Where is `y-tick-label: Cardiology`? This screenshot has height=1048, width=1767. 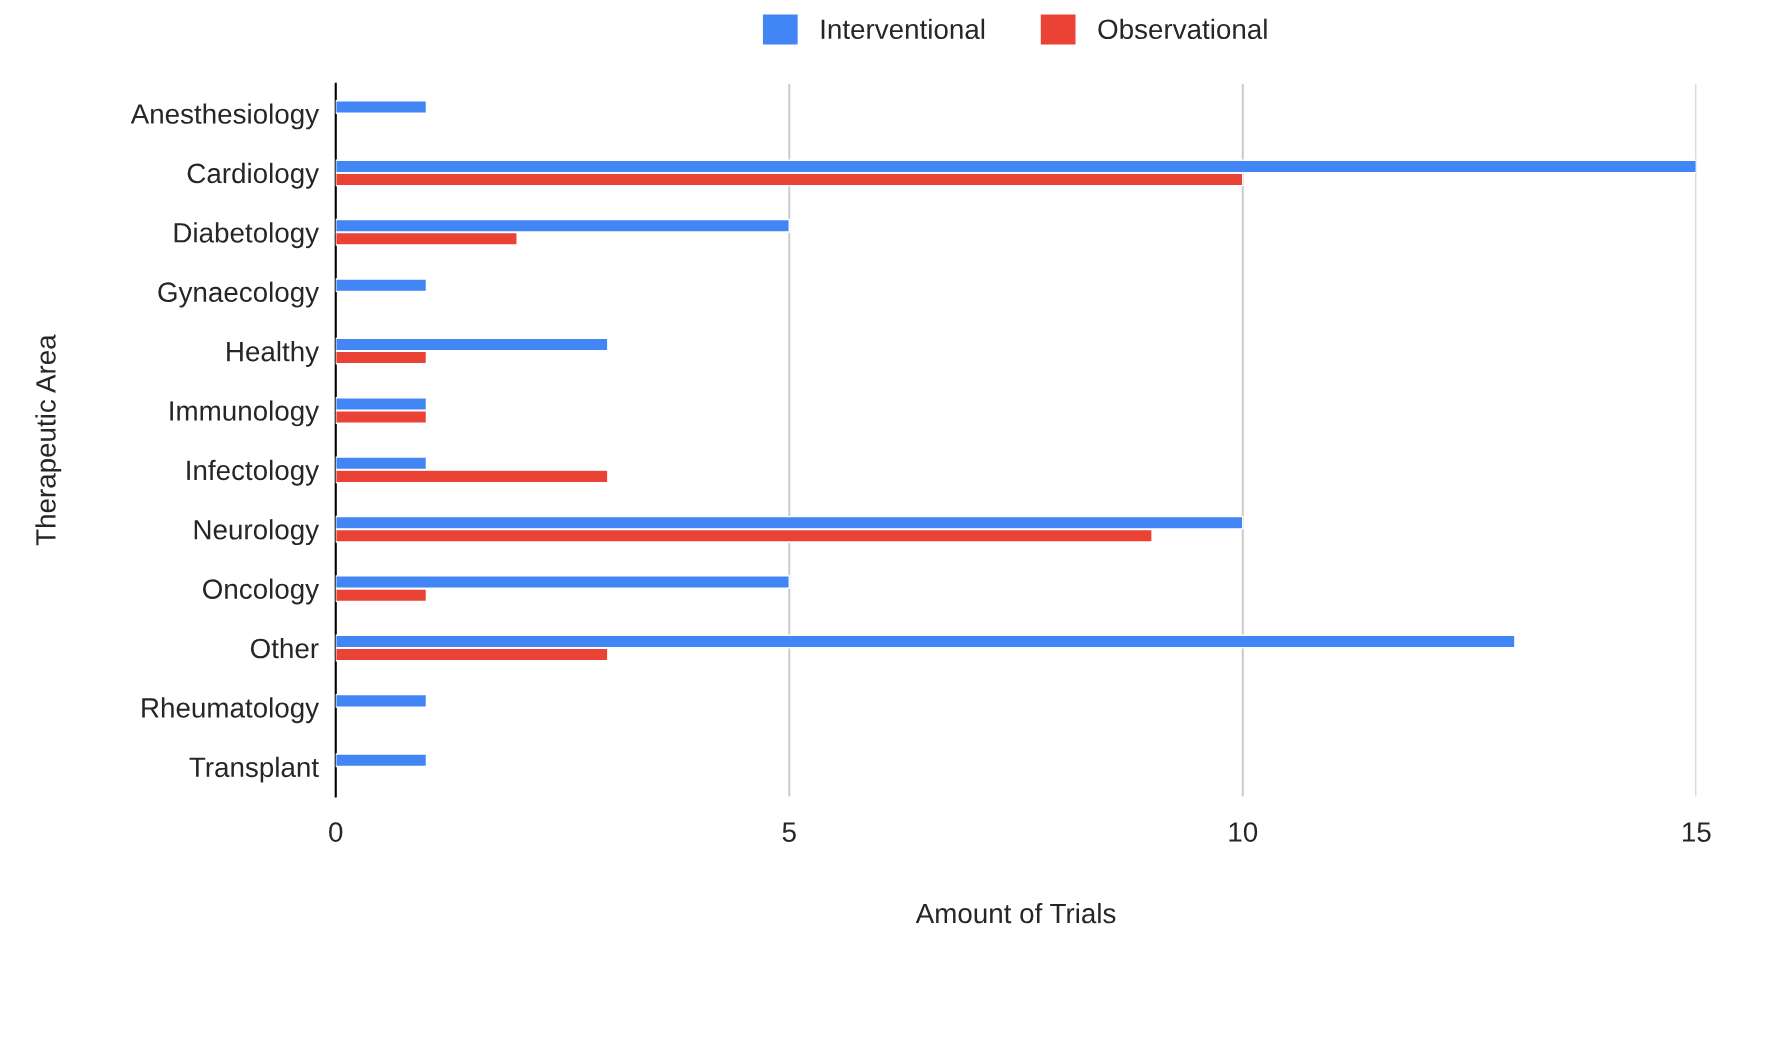
y-tick-label: Cardiology is located at coordinates (253, 175).